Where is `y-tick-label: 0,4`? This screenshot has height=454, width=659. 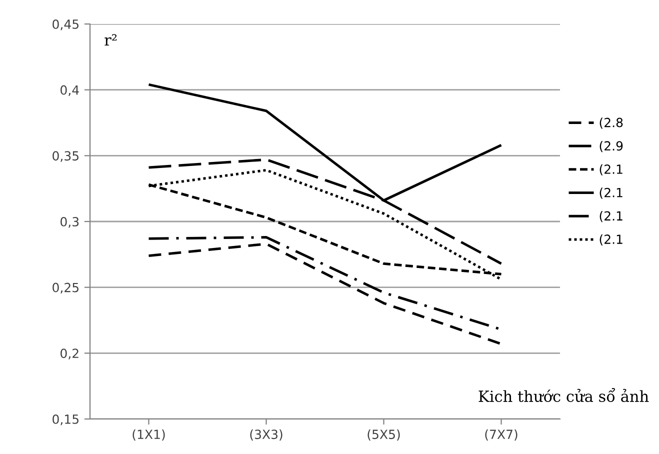
y-tick-label: 0,4 is located at coordinates (69, 90).